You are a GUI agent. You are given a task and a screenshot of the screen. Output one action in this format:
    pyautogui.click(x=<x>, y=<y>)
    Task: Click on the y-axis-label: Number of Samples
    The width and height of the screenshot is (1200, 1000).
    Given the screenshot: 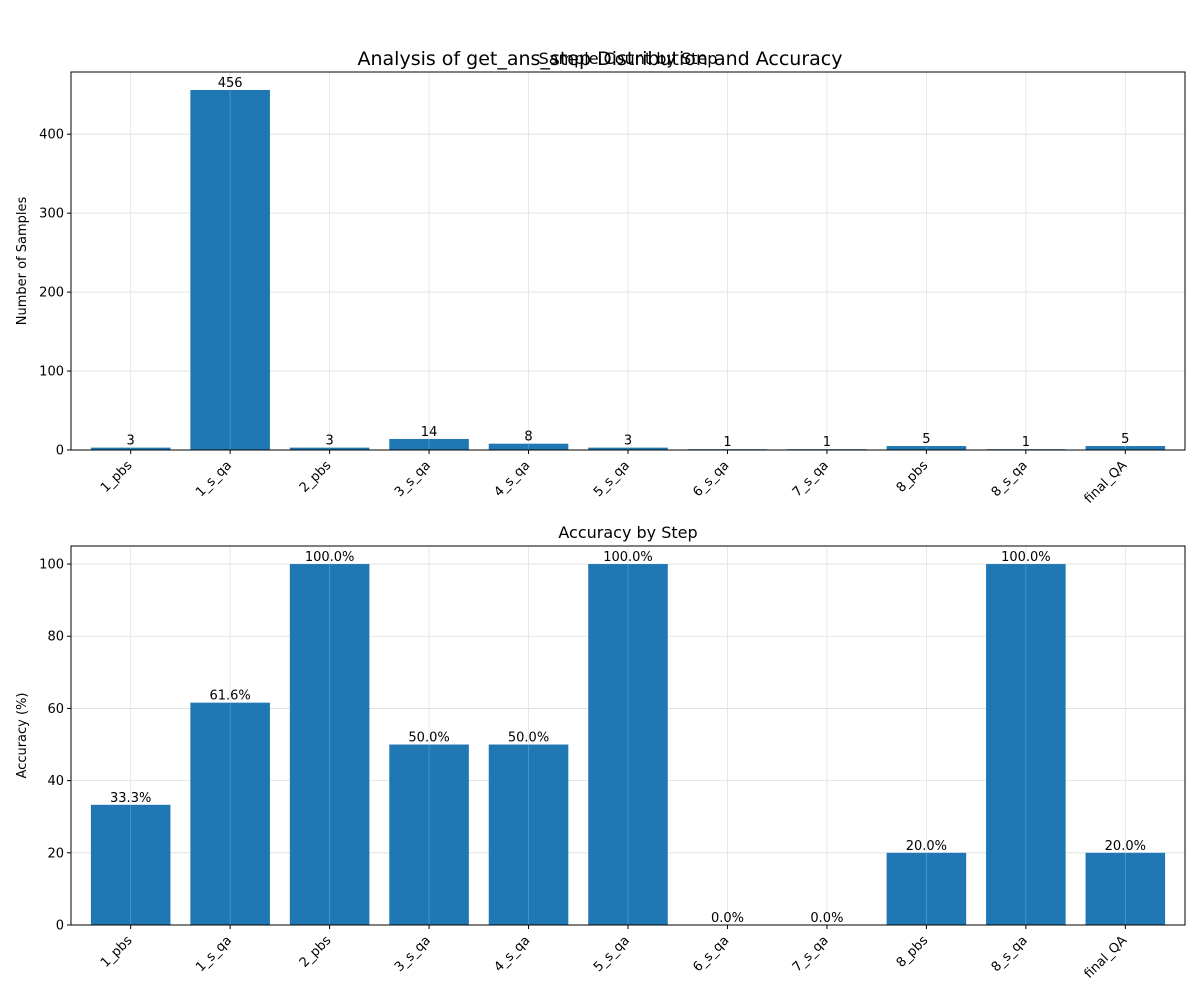 What is the action you would take?
    pyautogui.click(x=22, y=261)
    